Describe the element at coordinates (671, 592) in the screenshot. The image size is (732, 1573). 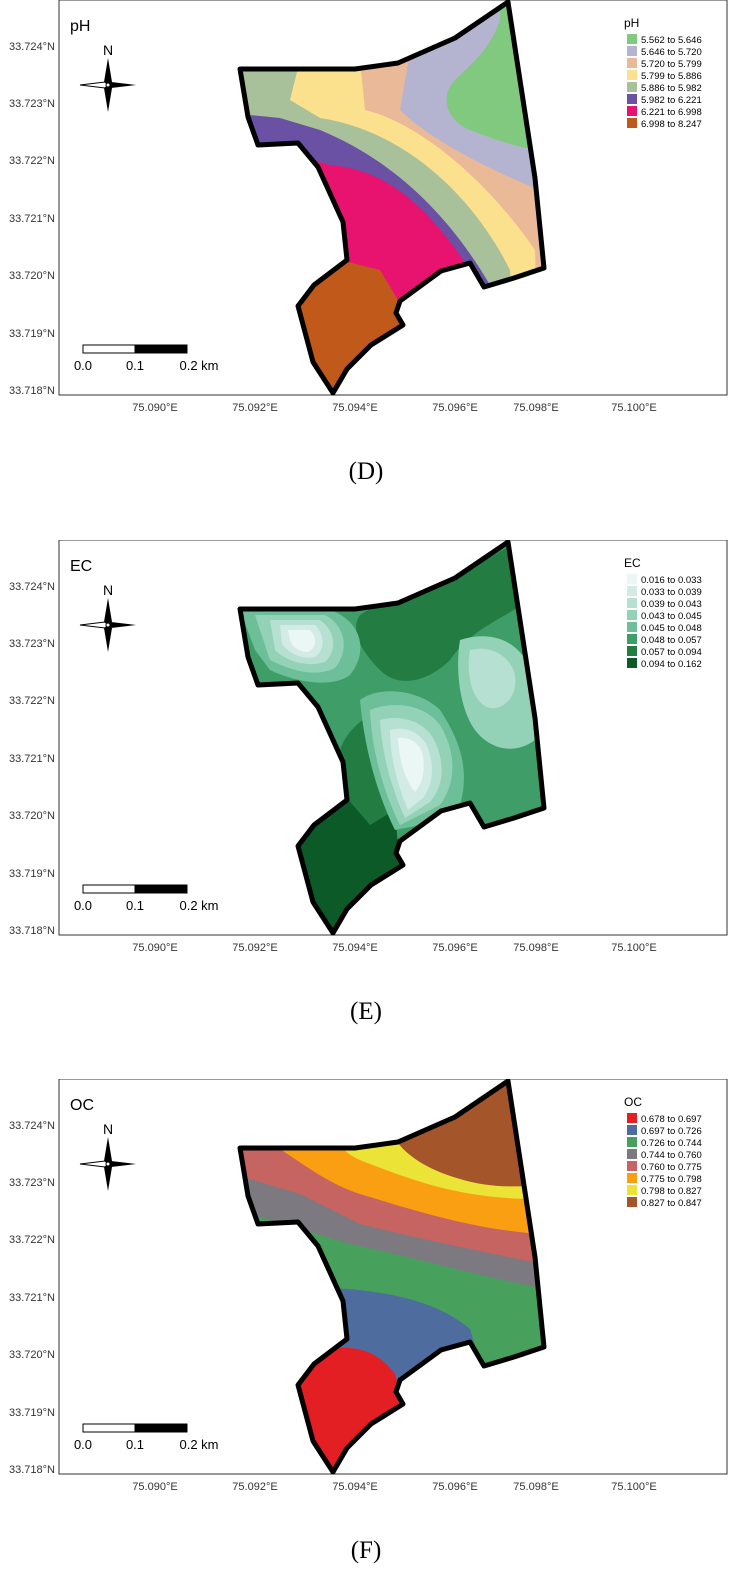
I see `legend-label: 0.033 to 0.039` at that location.